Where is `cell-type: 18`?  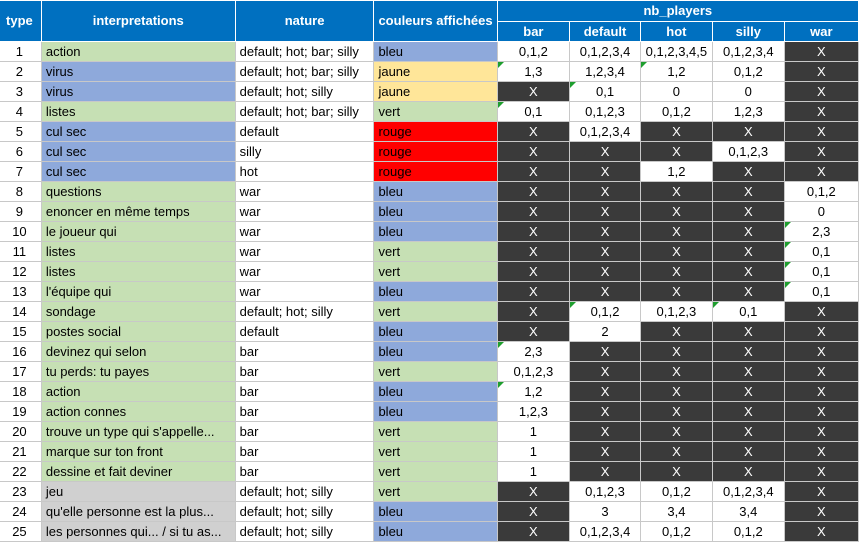
cell-type: 18 is located at coordinates (21, 391).